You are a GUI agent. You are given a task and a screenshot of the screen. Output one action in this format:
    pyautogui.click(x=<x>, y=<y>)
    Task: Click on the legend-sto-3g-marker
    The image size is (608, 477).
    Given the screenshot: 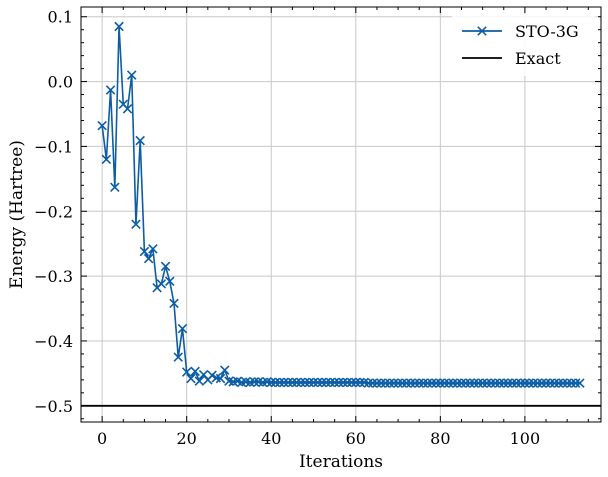 What is the action you would take?
    pyautogui.click(x=482, y=31)
    